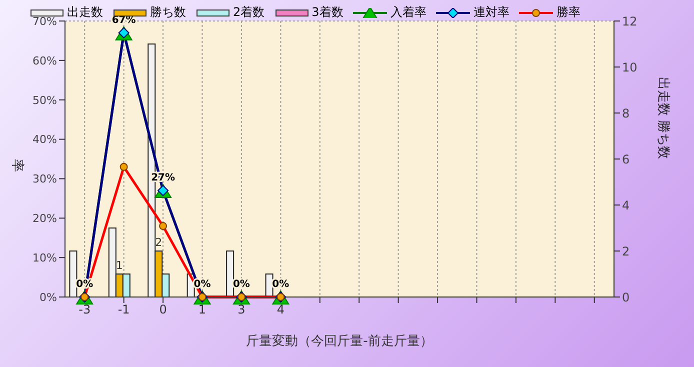 The image size is (694, 367). What do you see at coordinates (626, 113) in the screenshot?
I see `y2-tick-label: 8` at bounding box center [626, 113].